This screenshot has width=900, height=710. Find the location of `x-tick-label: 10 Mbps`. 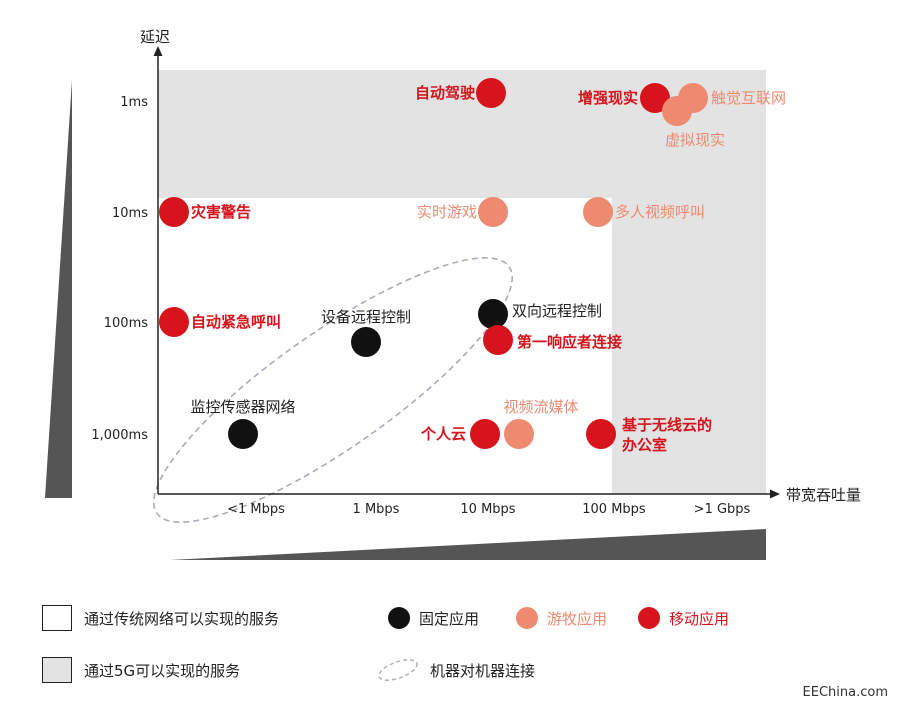

x-tick-label: 10 Mbps is located at coordinates (487, 509).